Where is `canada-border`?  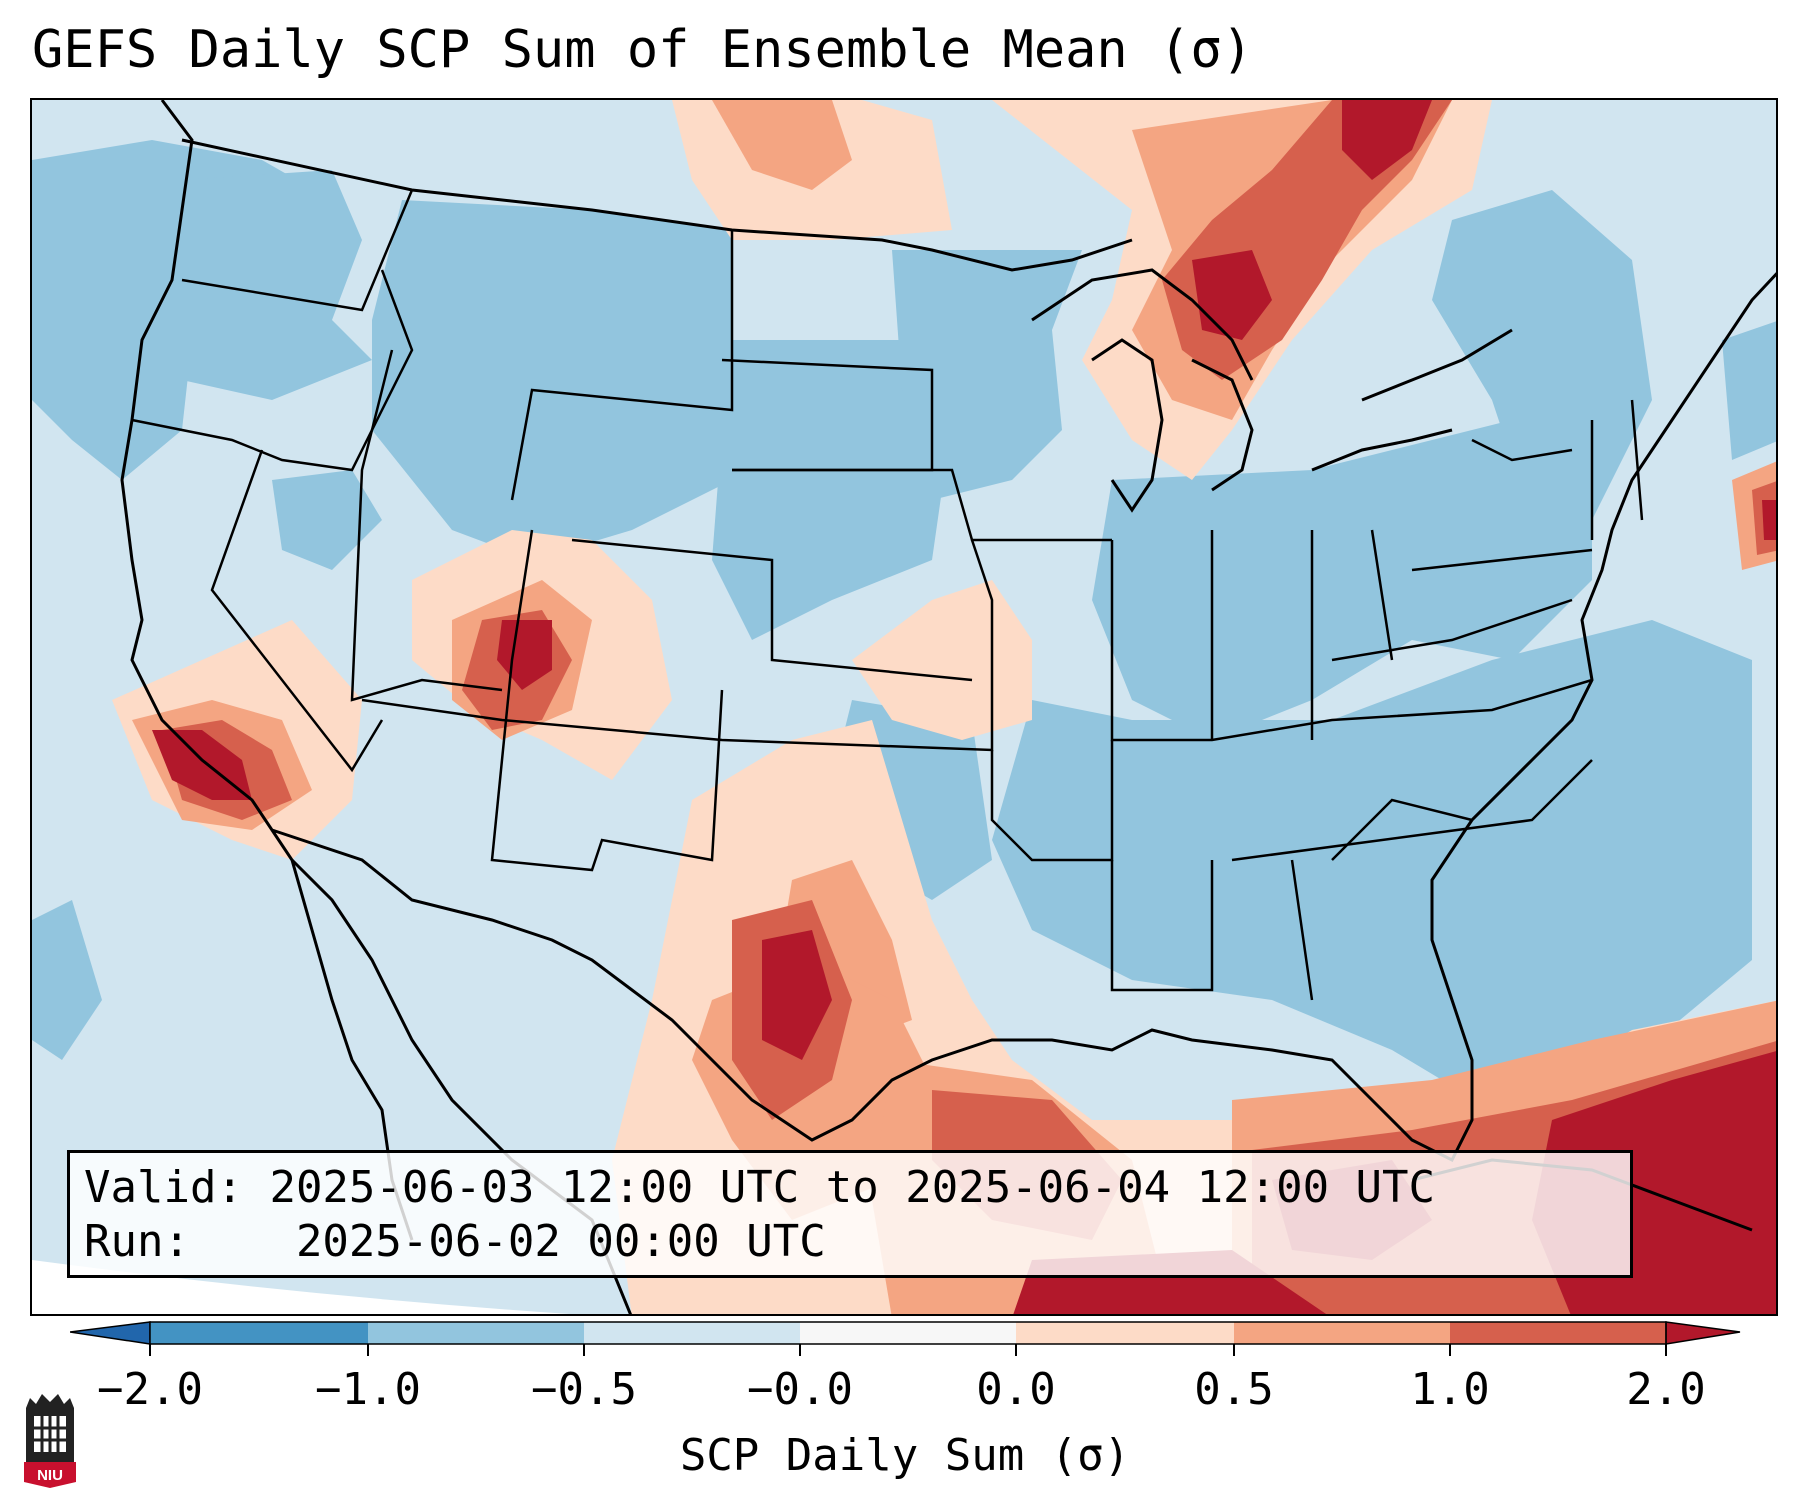
canada-border is located at coordinates (657, 205).